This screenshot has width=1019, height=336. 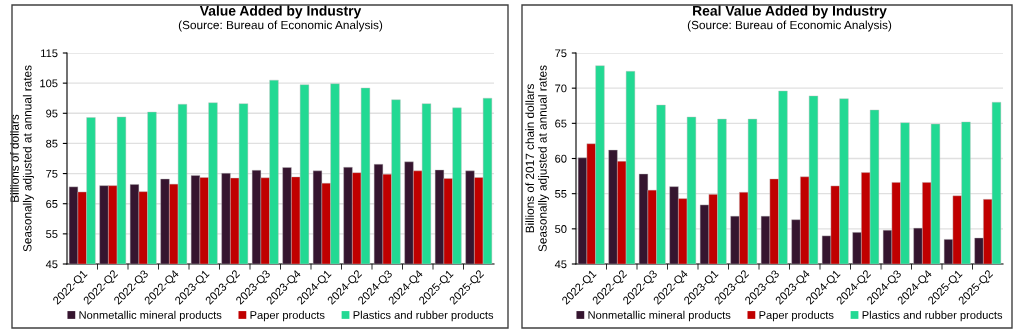 What do you see at coordinates (52, 113) in the screenshot?
I see `y-tick-label: 95` at bounding box center [52, 113].